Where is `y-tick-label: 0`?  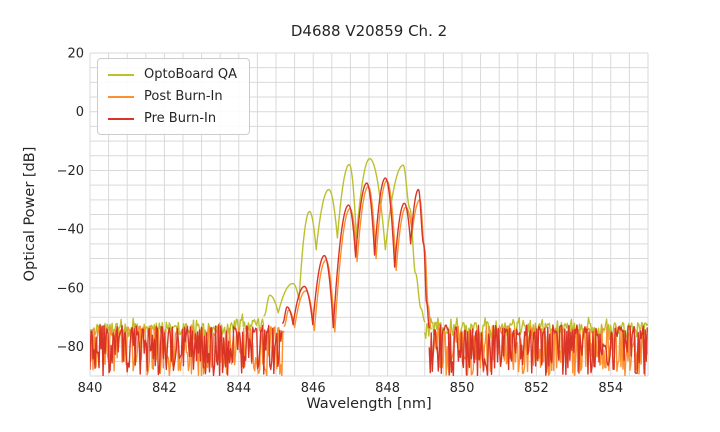
y-tick-label: 0 is located at coordinates (80, 112).